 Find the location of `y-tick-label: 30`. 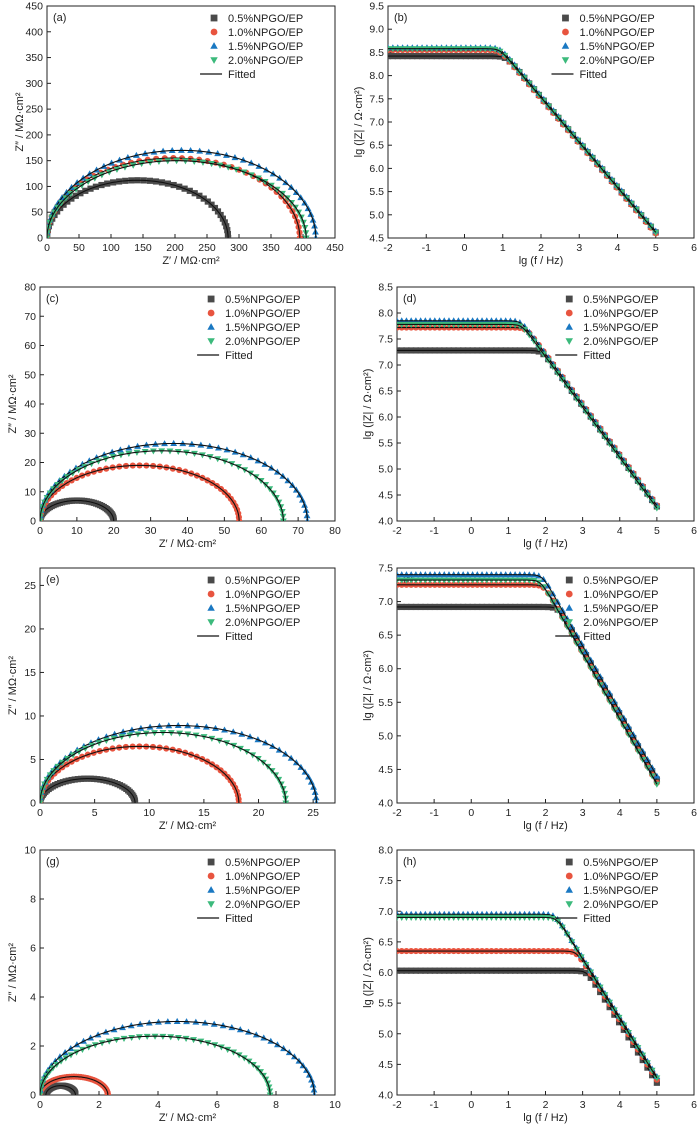

y-tick-label: 30 is located at coordinates (30, 434).